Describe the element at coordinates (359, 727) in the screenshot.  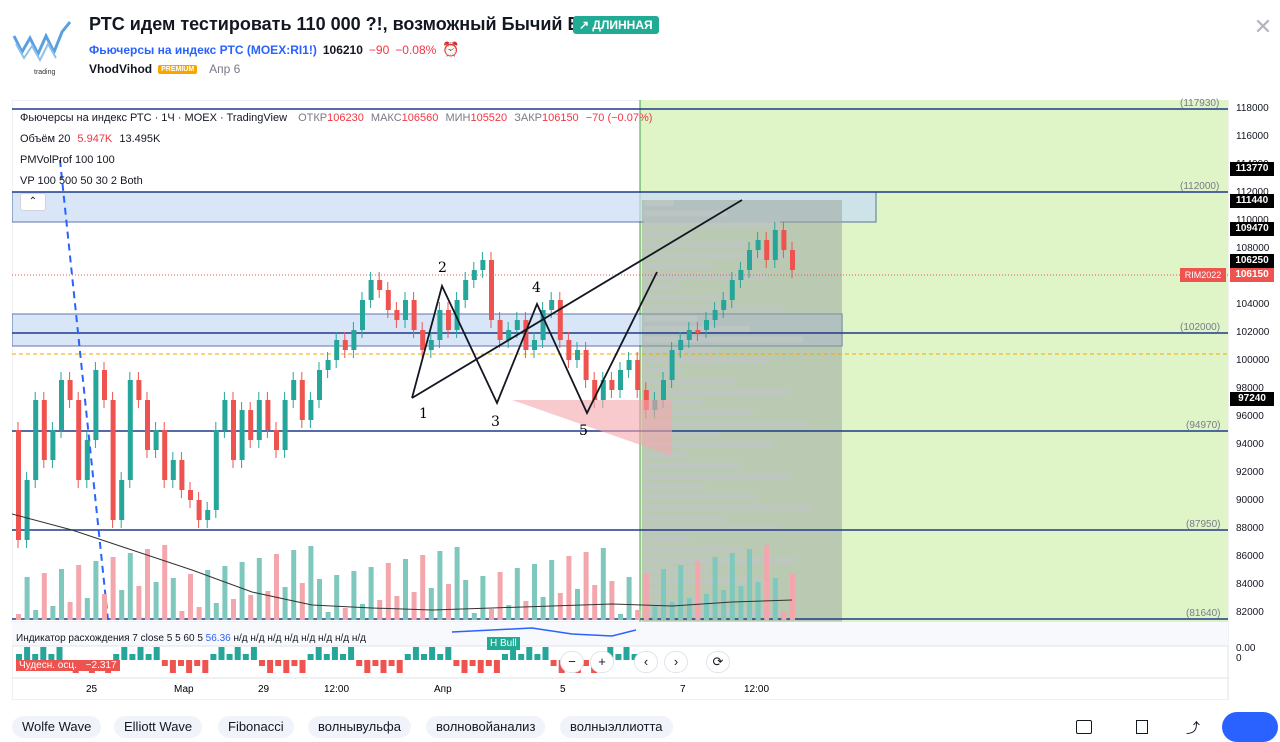
I see `tag-wolfe-ru: волнывульфа` at that location.